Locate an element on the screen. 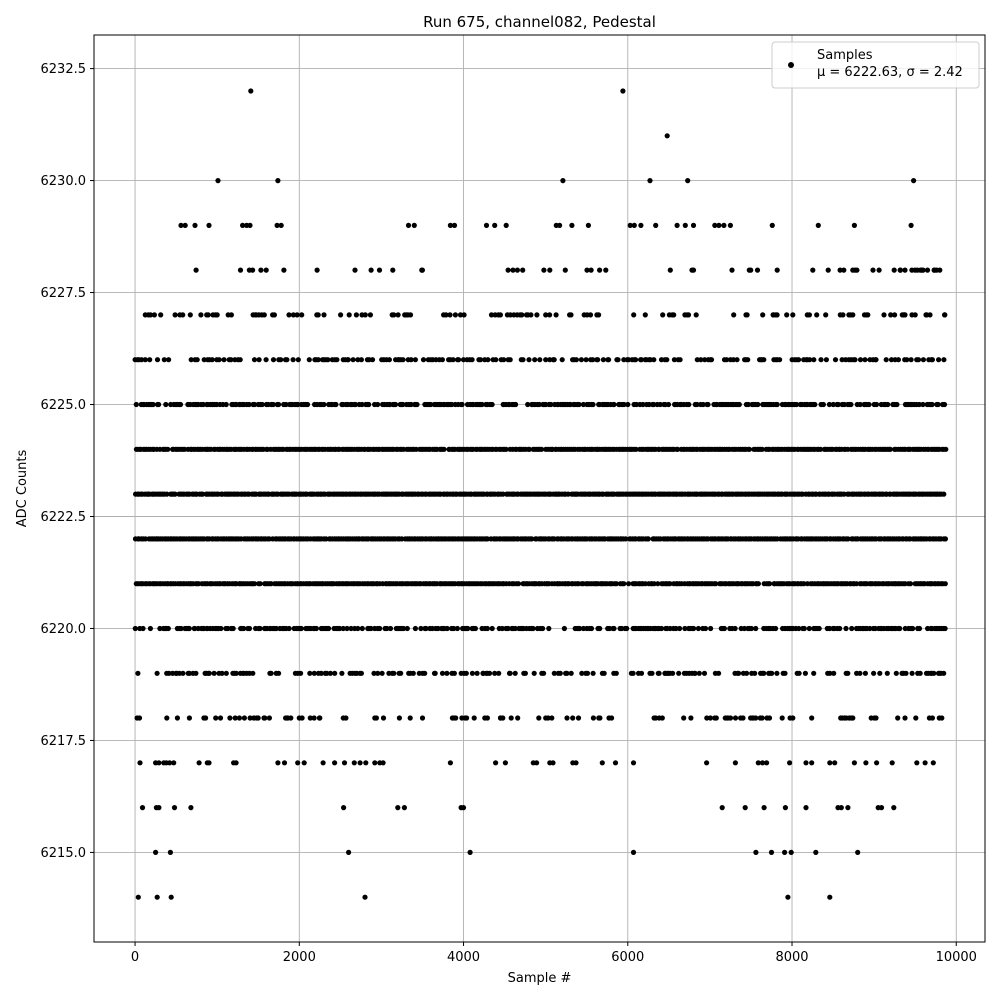  y-tick-label: 6230.0 is located at coordinates (64, 181).